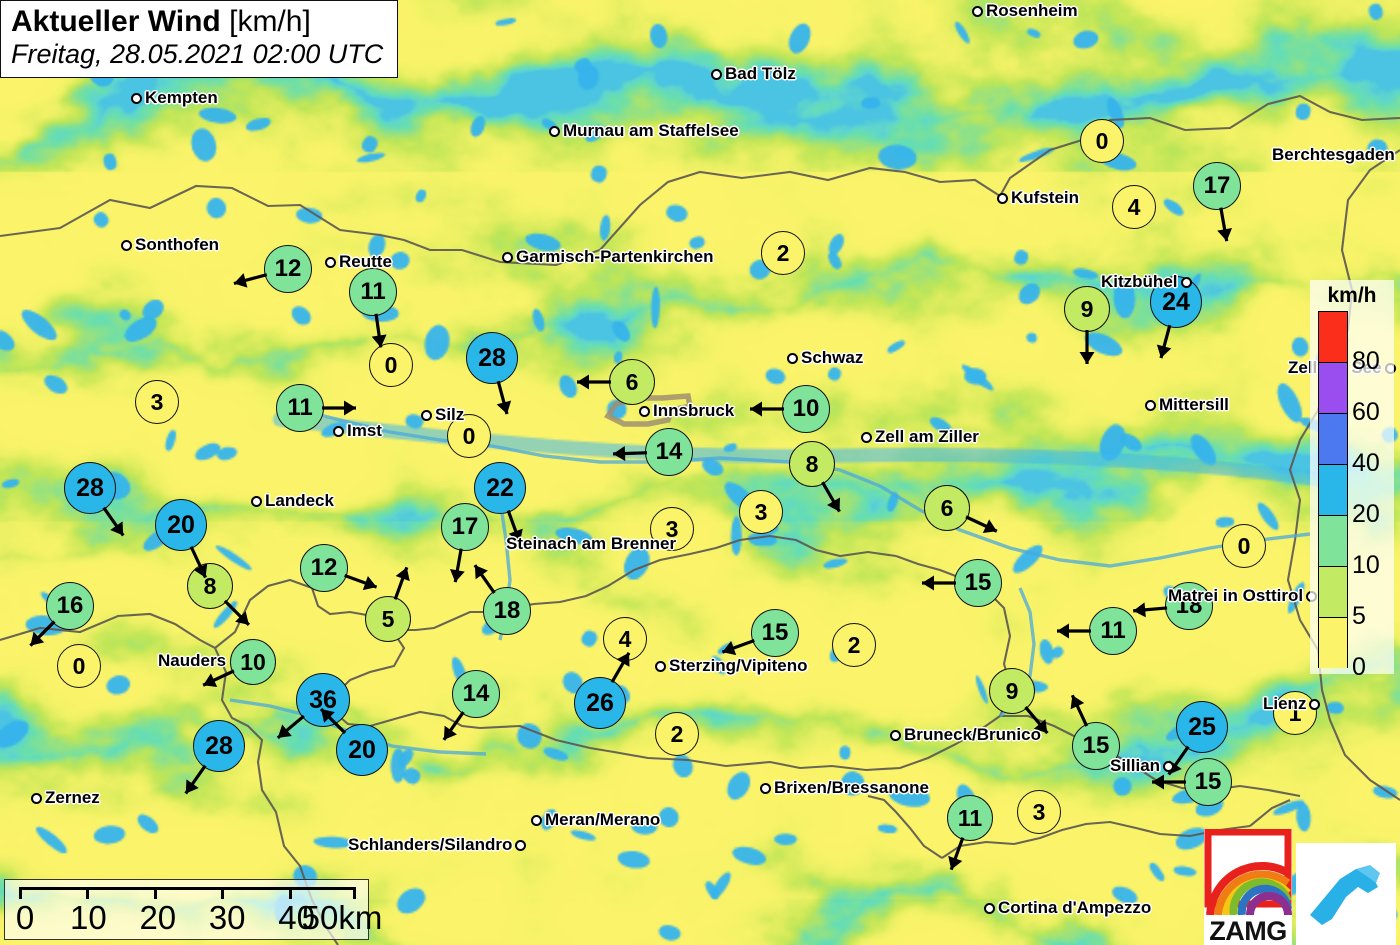 The width and height of the screenshot is (1400, 945). I want to click on wind-station-marker: 24, so click(1176, 302).